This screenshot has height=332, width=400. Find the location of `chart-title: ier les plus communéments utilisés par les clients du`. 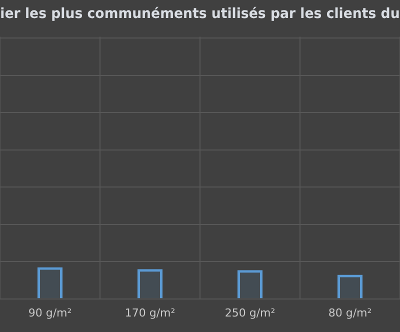

chart-title: ier les plus communéments utilisés par les clients du is located at coordinates (200, 14).